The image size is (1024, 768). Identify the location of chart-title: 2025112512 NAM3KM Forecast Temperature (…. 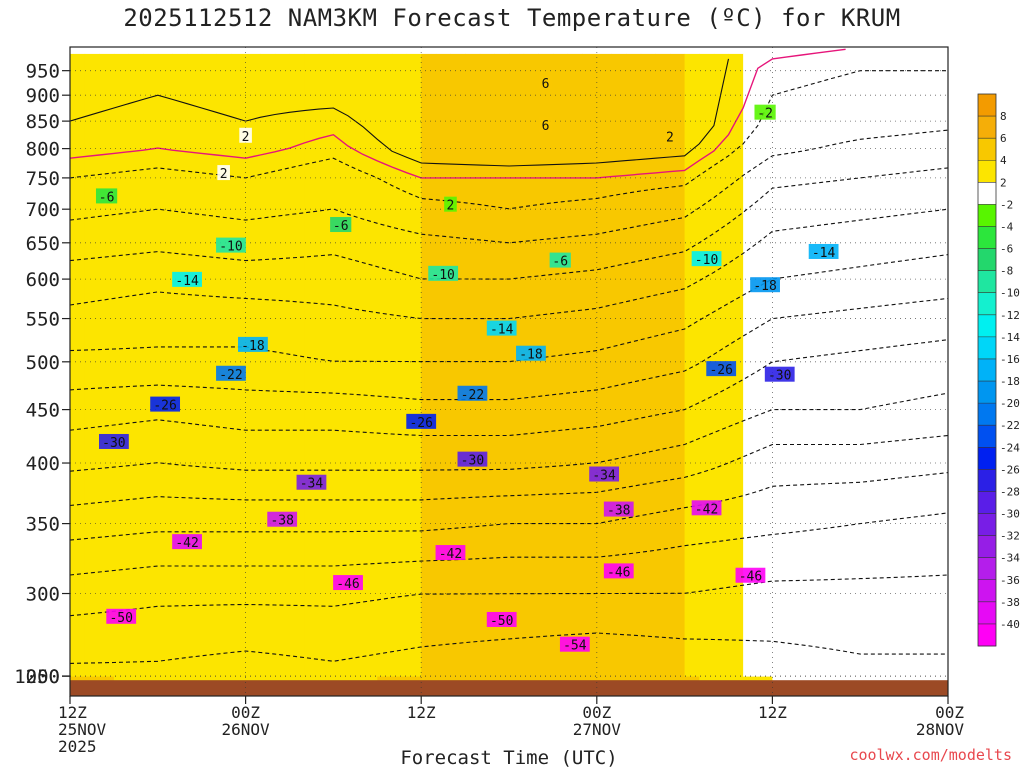
(512, 18).